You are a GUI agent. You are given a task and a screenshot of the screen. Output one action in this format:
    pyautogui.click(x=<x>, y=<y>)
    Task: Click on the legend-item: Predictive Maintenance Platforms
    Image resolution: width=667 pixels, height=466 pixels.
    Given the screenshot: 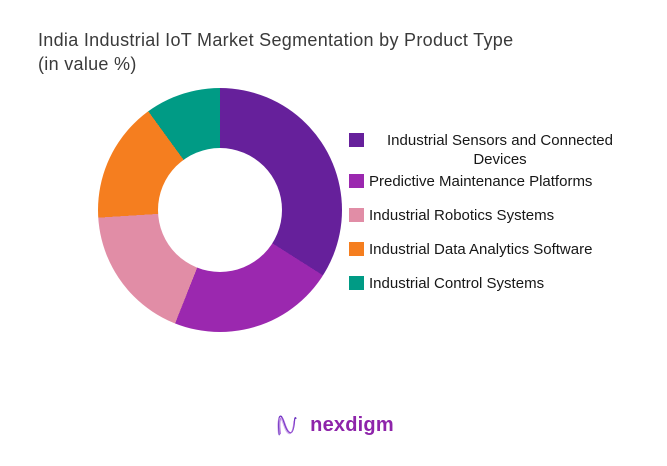 What is the action you would take?
    pyautogui.click(x=502, y=181)
    